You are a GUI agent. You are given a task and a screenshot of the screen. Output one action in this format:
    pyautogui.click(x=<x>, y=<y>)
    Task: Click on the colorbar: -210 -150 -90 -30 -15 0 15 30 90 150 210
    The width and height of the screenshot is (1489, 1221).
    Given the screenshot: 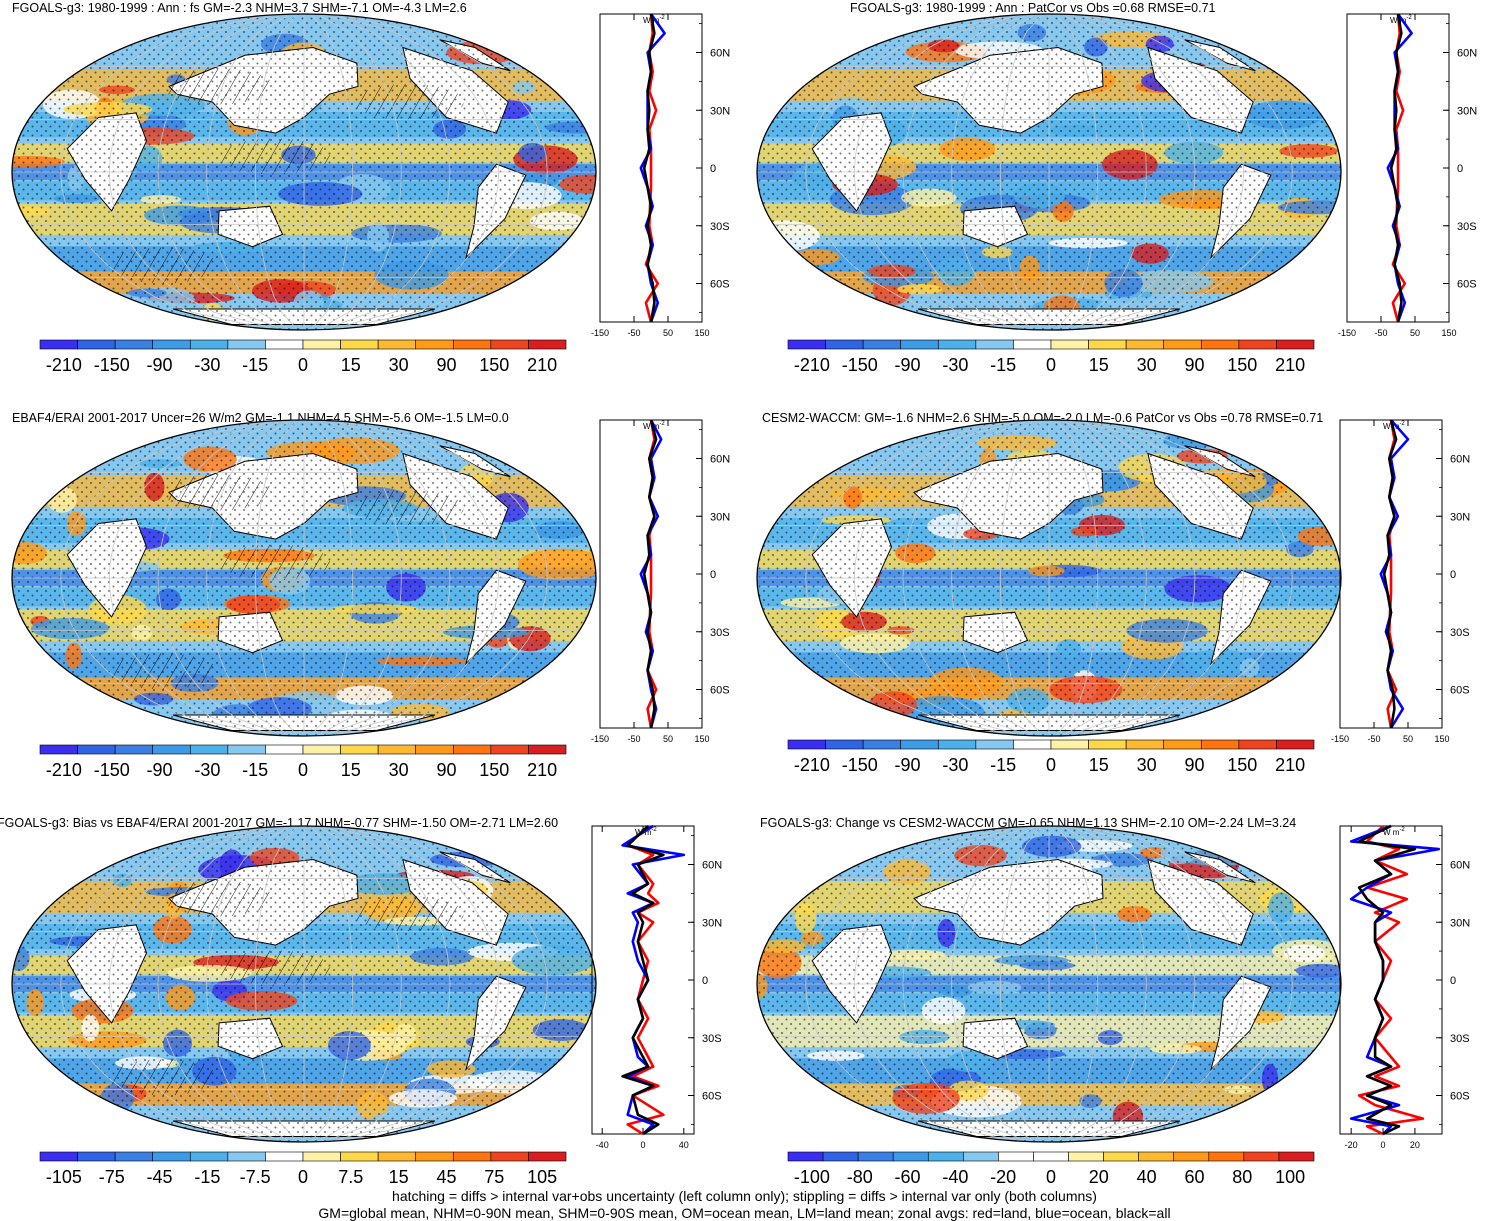 What is the action you would take?
    pyautogui.click(x=303, y=762)
    